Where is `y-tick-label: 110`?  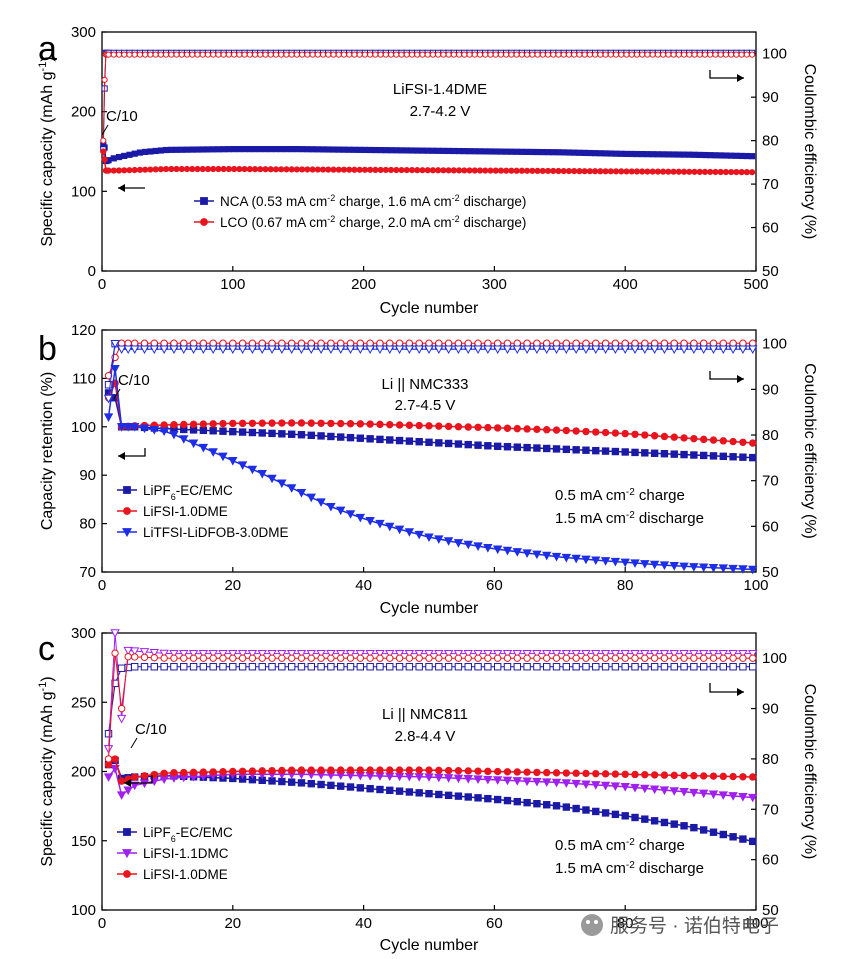
y-tick-label: 110 is located at coordinates (84, 378).